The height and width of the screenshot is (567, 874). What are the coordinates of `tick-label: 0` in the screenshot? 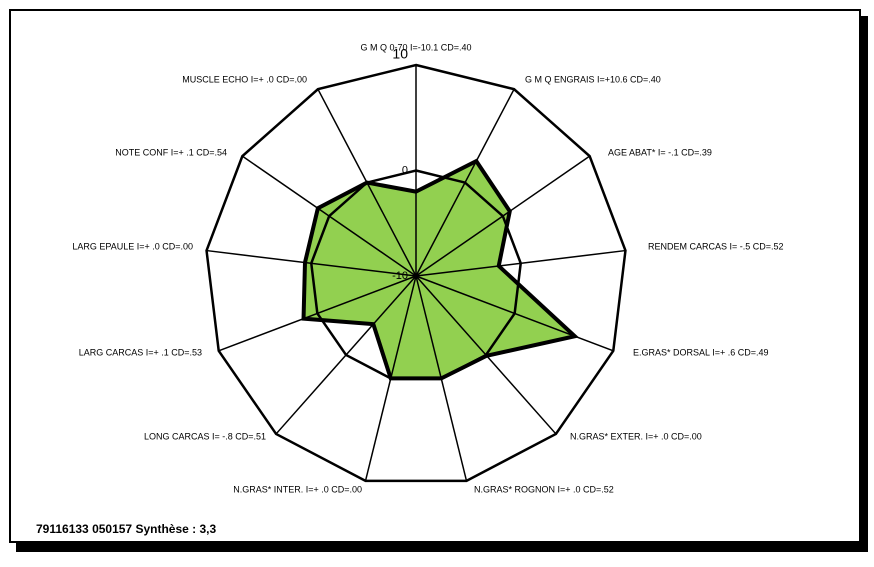 It's located at (405, 170).